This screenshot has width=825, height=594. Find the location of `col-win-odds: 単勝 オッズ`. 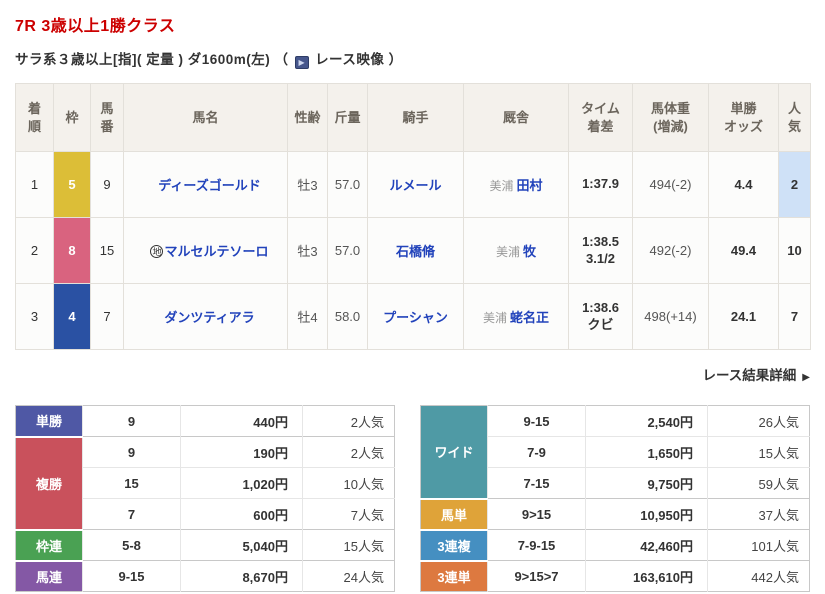

col-win-odds: 単勝 オッズ is located at coordinates (743, 117).